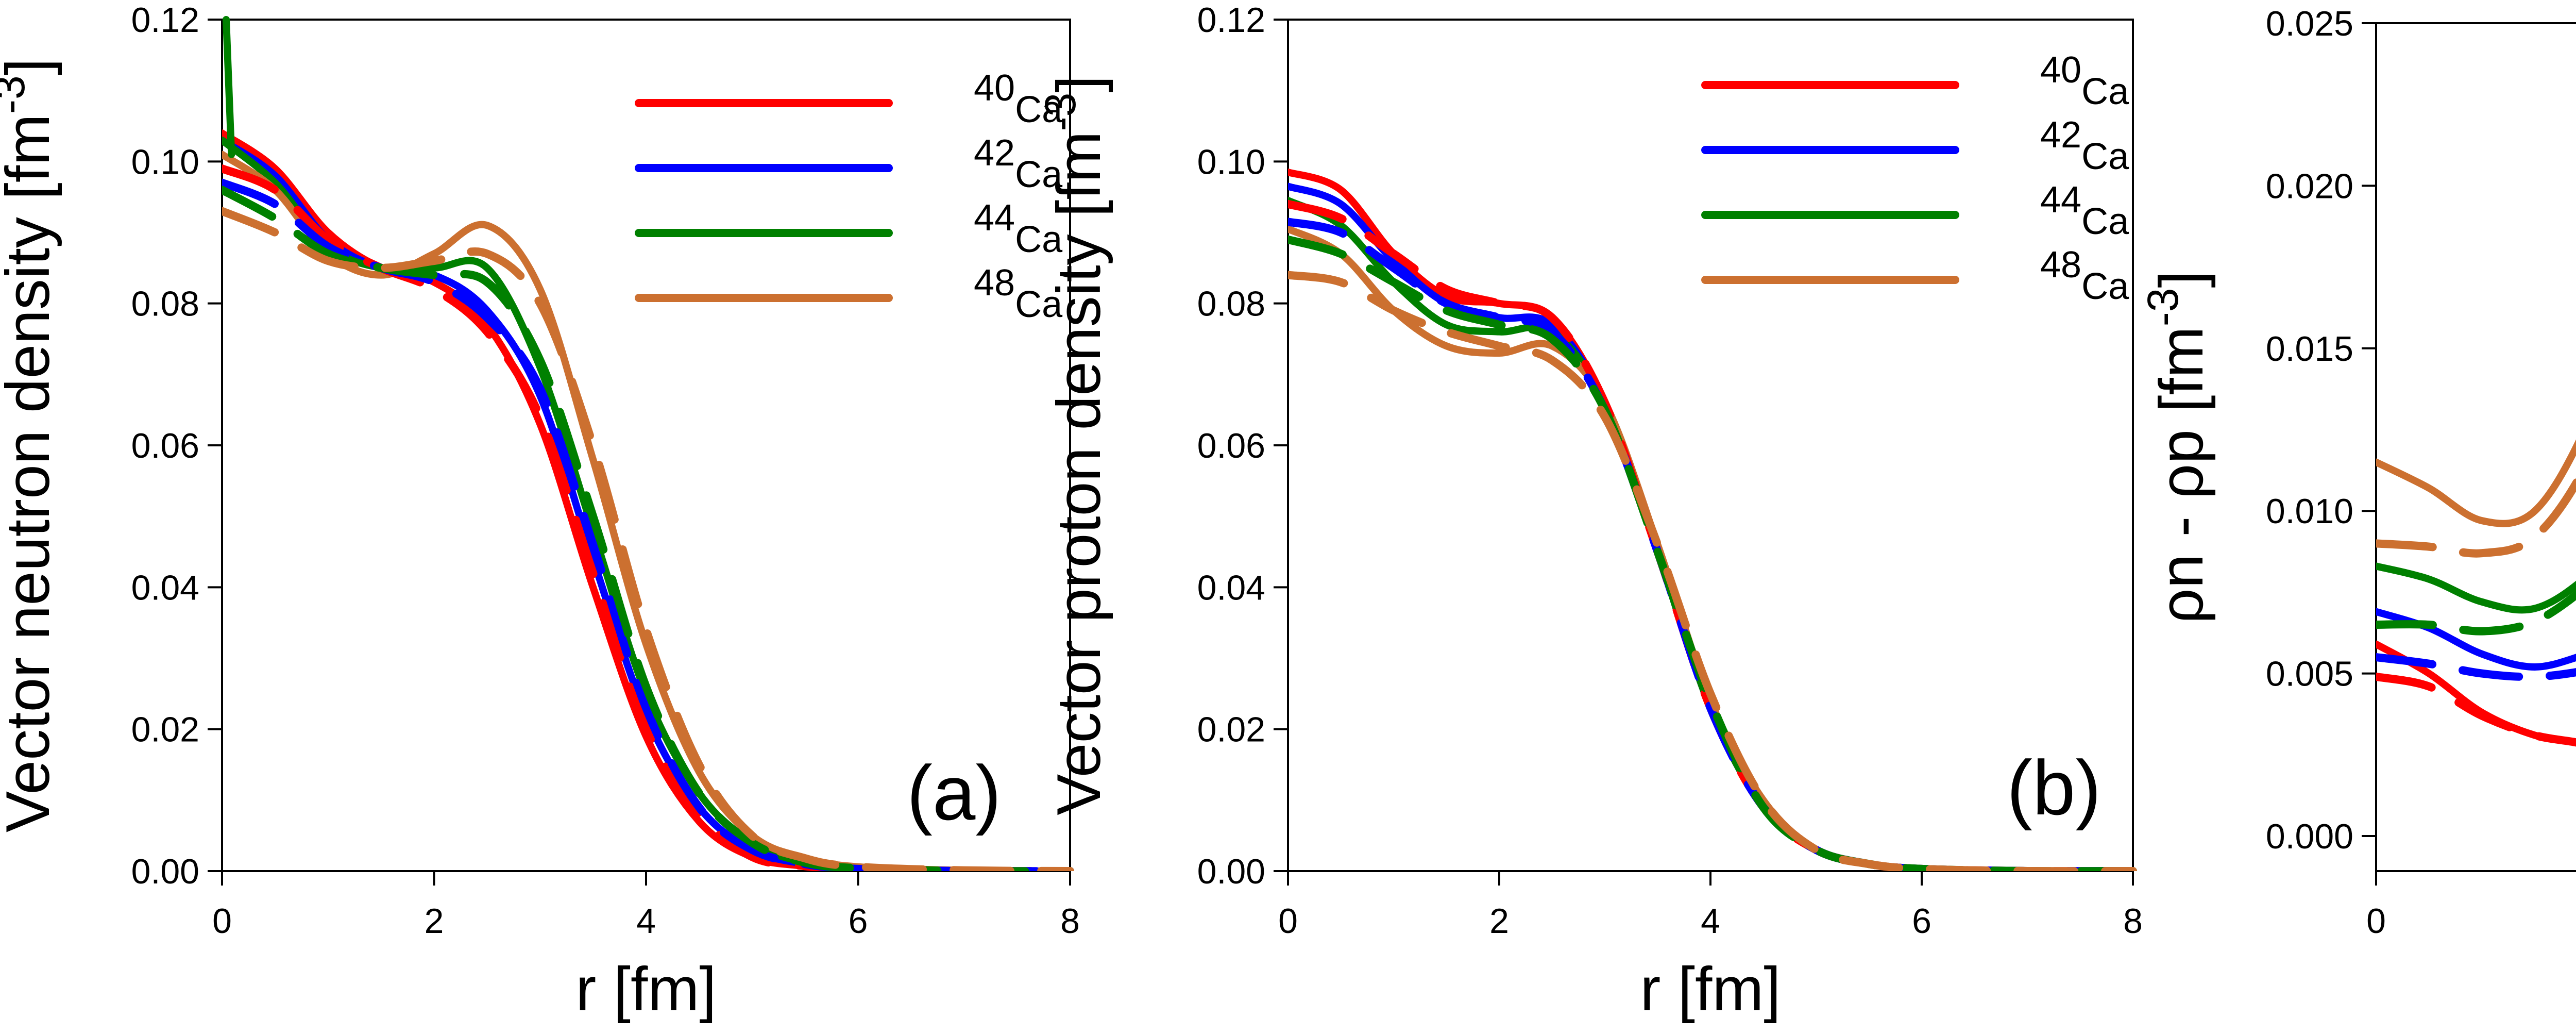 This screenshot has width=2576, height=1035. I want to click on series-line-42ca-dashed, so click(2476, 667).